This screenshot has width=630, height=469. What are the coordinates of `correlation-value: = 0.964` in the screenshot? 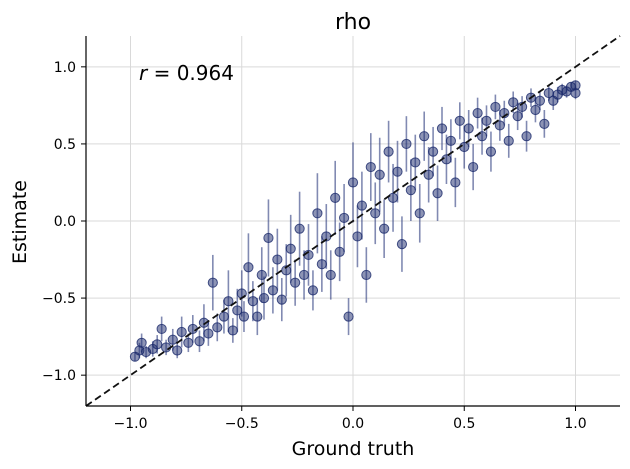 It's located at (190, 73).